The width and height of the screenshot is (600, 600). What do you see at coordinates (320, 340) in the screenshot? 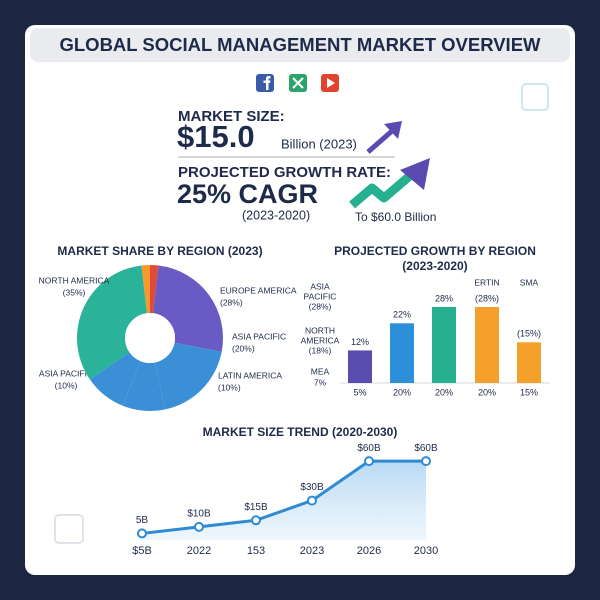
I see `annotation: AMERICA` at bounding box center [320, 340].